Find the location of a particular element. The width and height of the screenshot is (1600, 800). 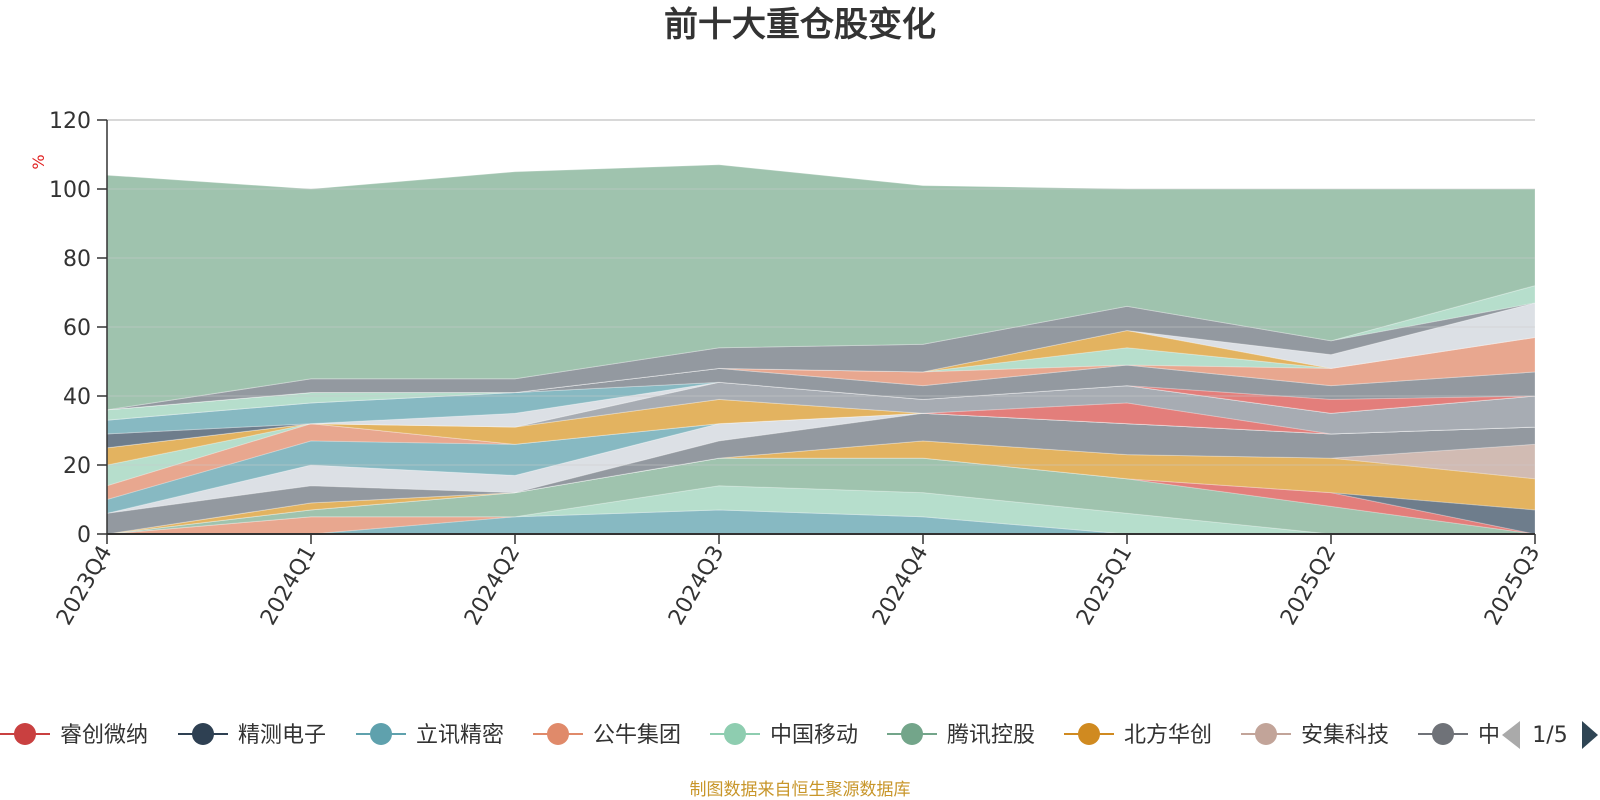

legend: 睿创微纳 精测电子 立讯精密 公牛集团 中国移动 腾讯控股 北方华创 安集科技 中 is located at coordinates (750, 735).